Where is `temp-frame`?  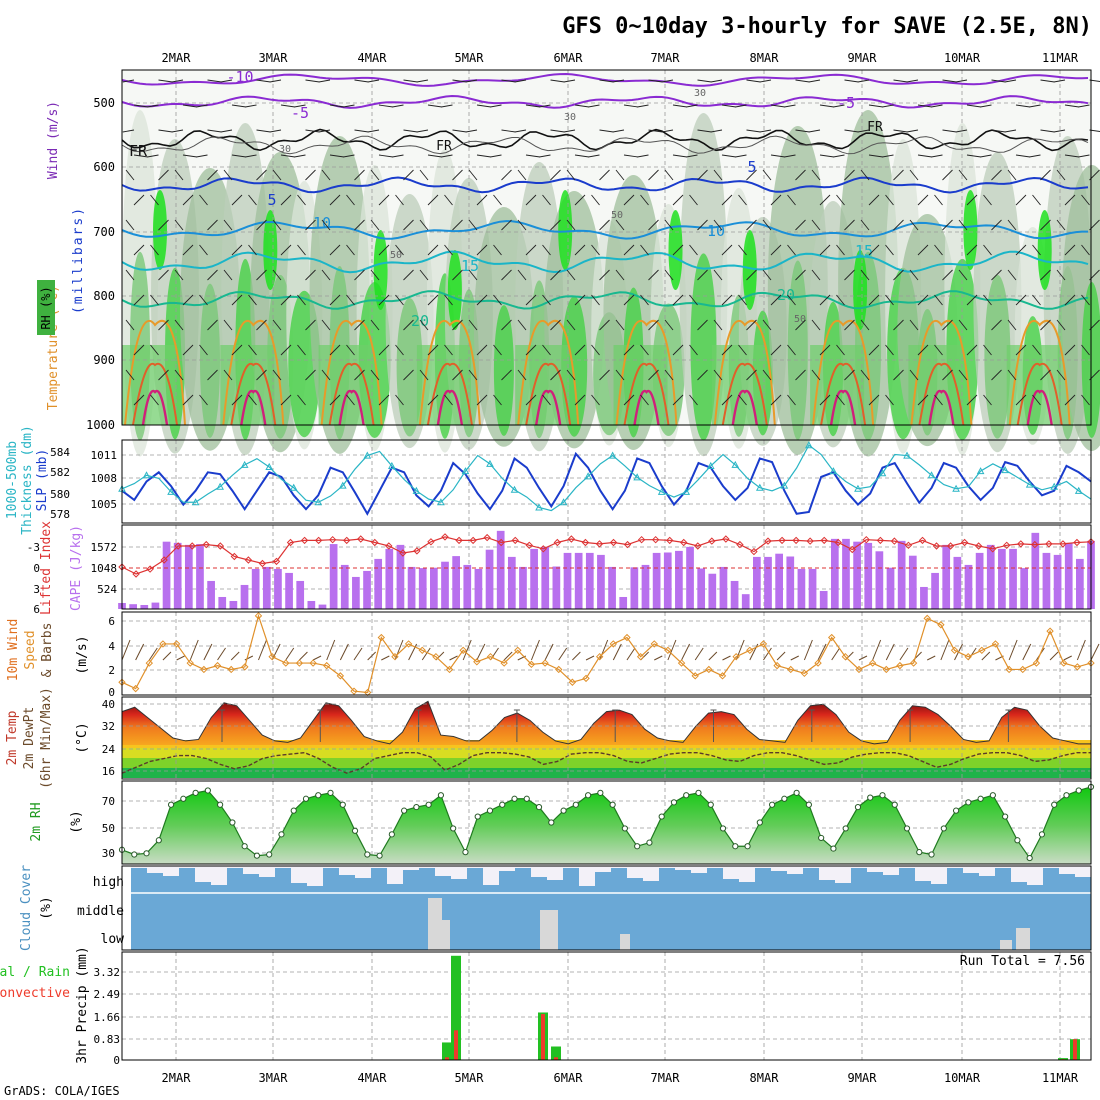 temp-frame is located at coordinates (606, 738).